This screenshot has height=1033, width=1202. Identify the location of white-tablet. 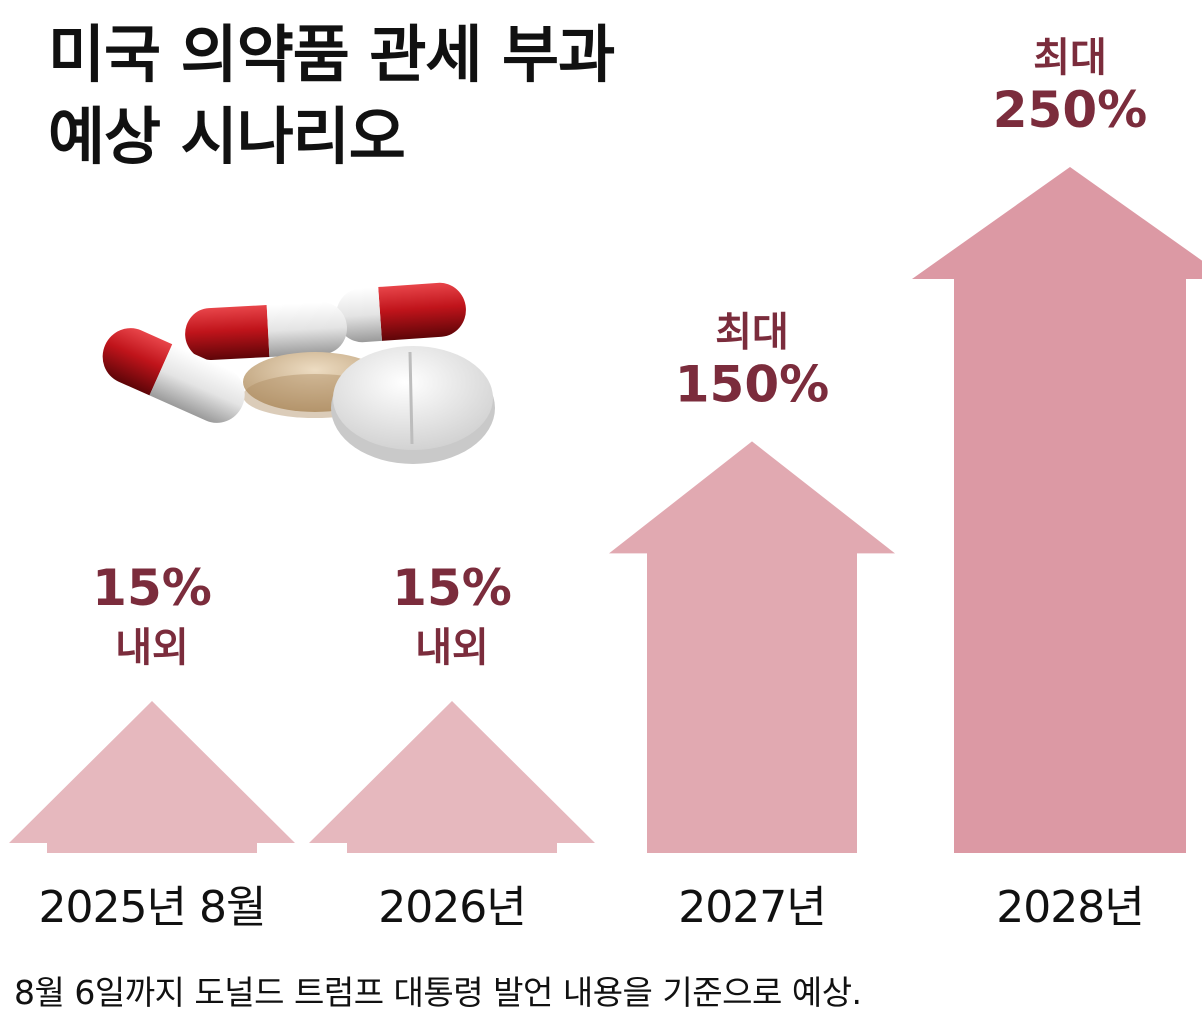
(413, 405).